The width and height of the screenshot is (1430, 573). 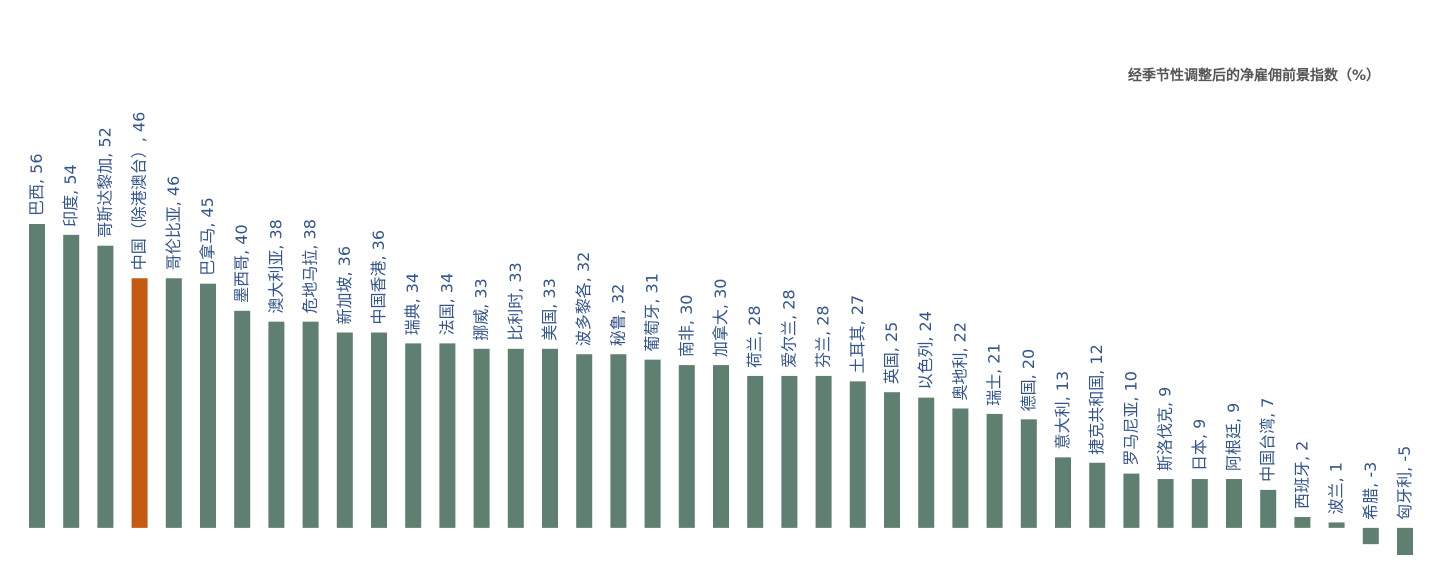 What do you see at coordinates (891, 332) in the screenshot?
I see `value-label: 25` at bounding box center [891, 332].